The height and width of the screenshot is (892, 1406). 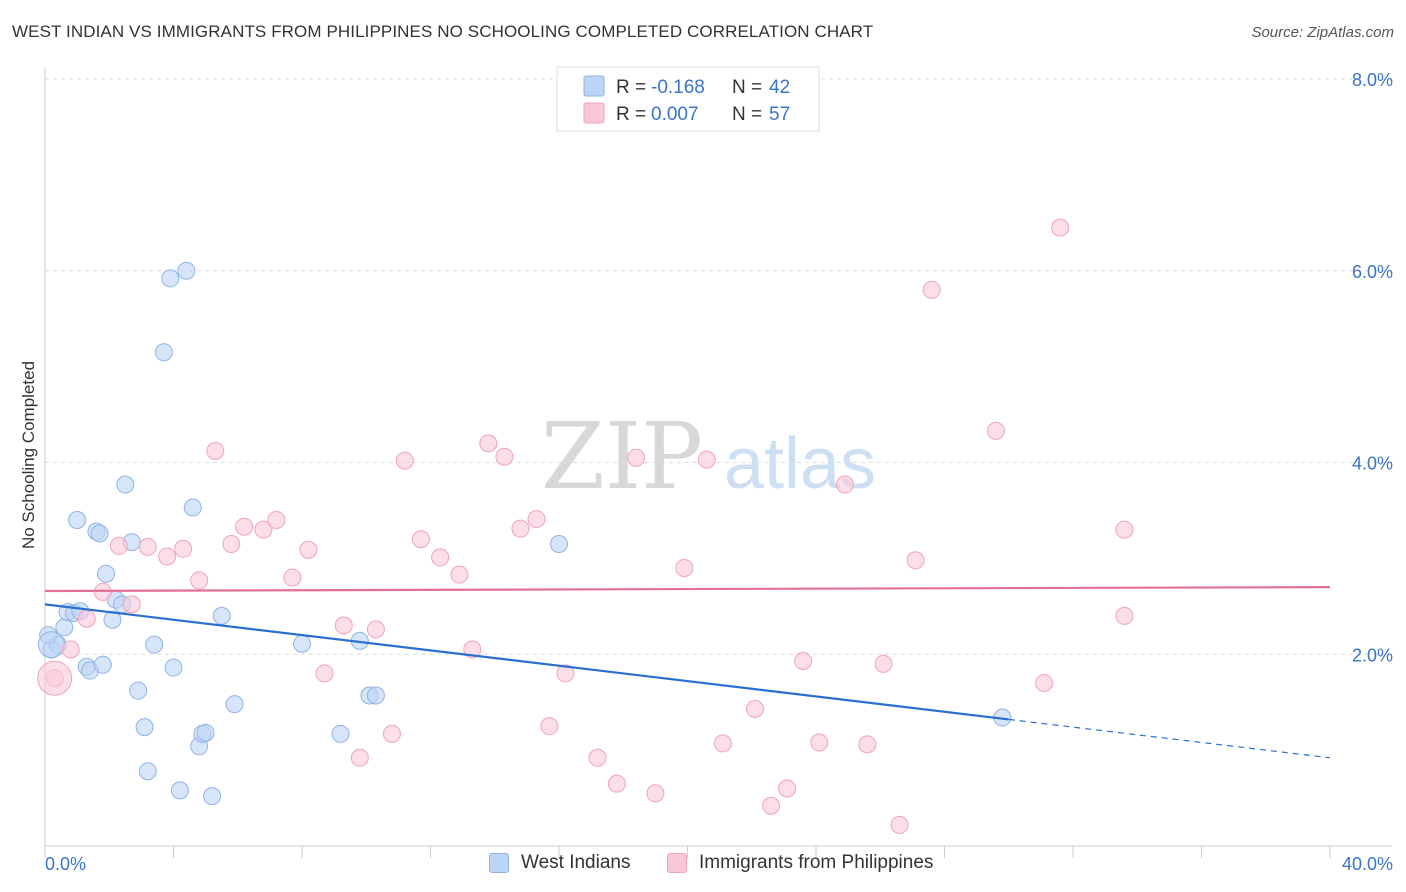 I want to click on y-tick-label: 2.0%, so click(x=1372, y=655).